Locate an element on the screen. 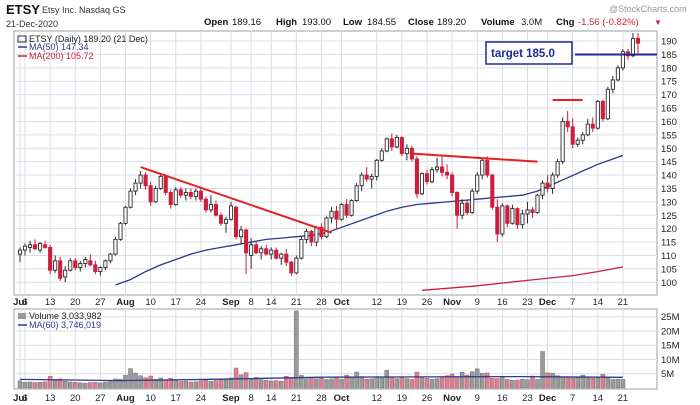  price-tick-label: 135 is located at coordinates (669, 189).